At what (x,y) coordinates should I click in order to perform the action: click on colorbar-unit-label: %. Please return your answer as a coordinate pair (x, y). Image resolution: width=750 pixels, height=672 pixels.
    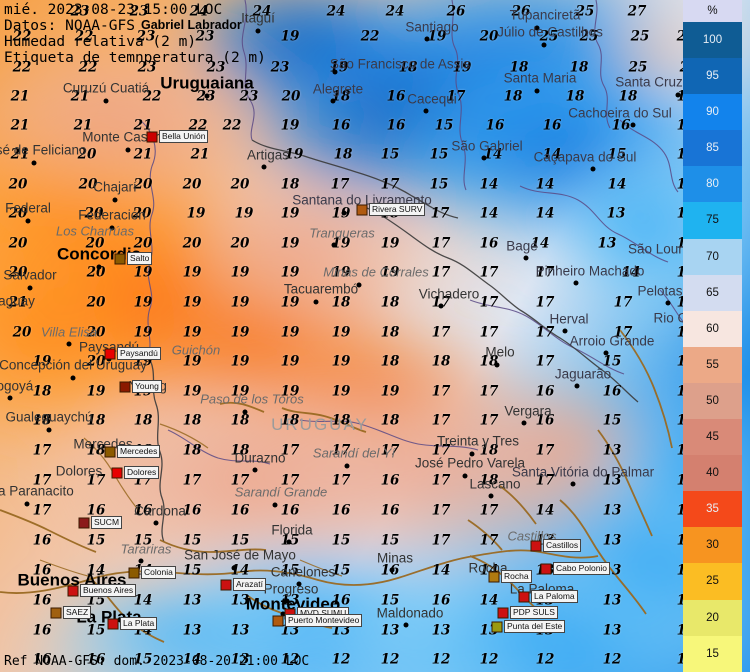
    Looking at the image, I should click on (712, 11).